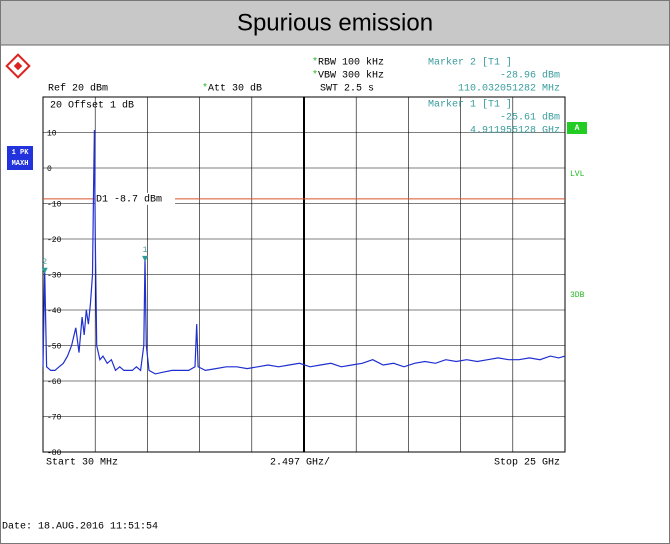  Describe the element at coordinates (20, 158) in the screenshot. I see `trace-label-box` at that location.